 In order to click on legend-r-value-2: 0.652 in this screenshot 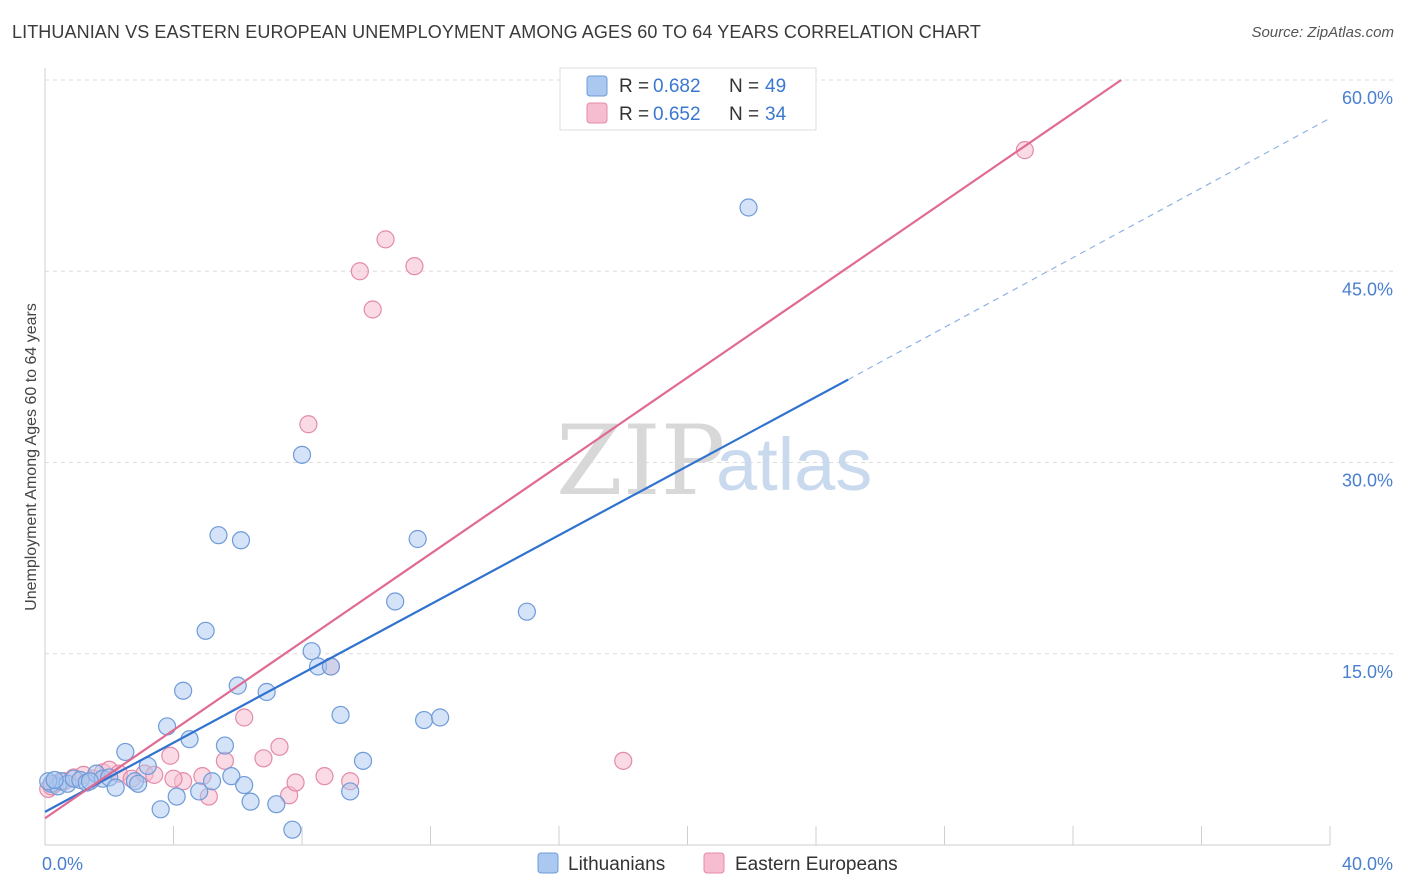, I will do `click(677, 114)`.